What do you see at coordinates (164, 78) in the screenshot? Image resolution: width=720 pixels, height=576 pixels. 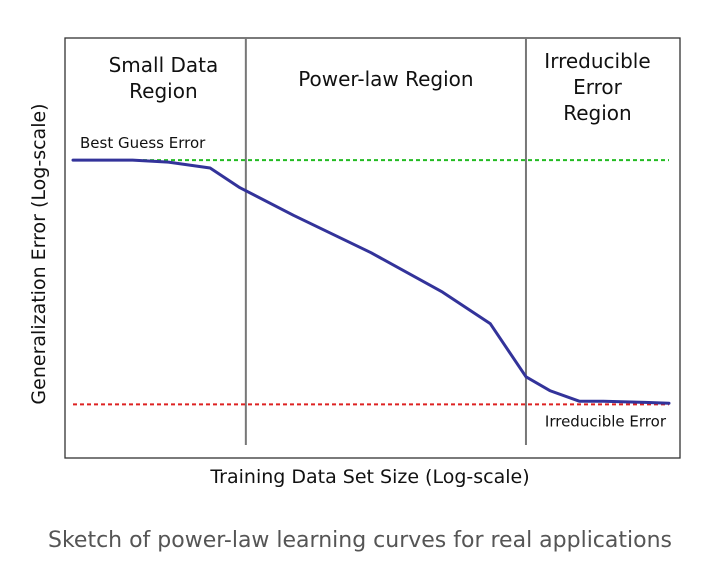 I see `region-label-small-data: Small Data Region` at bounding box center [164, 78].